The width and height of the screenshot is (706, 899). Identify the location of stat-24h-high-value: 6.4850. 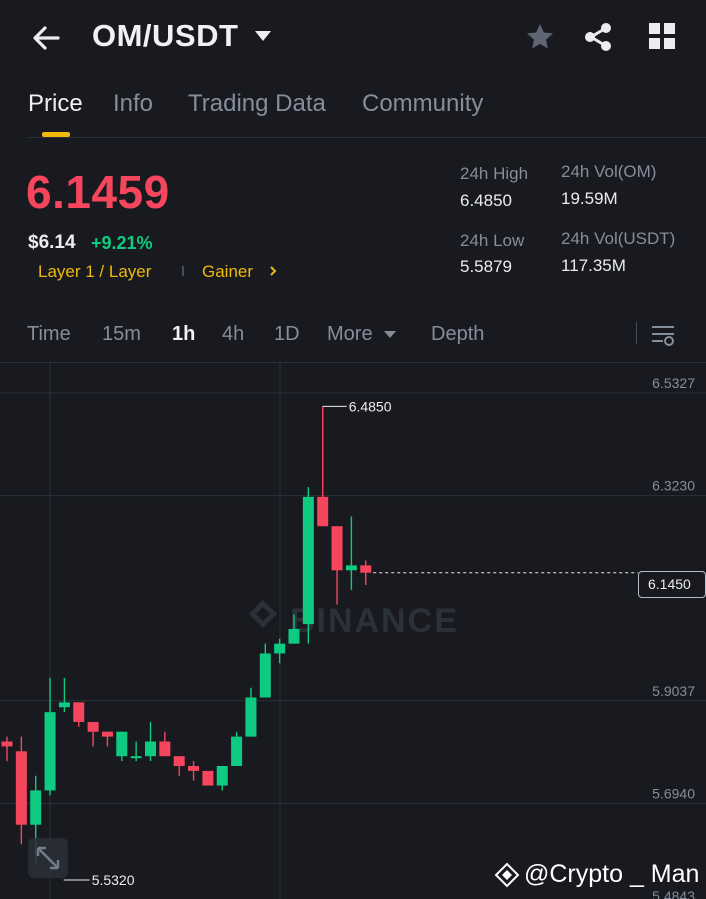
(486, 200).